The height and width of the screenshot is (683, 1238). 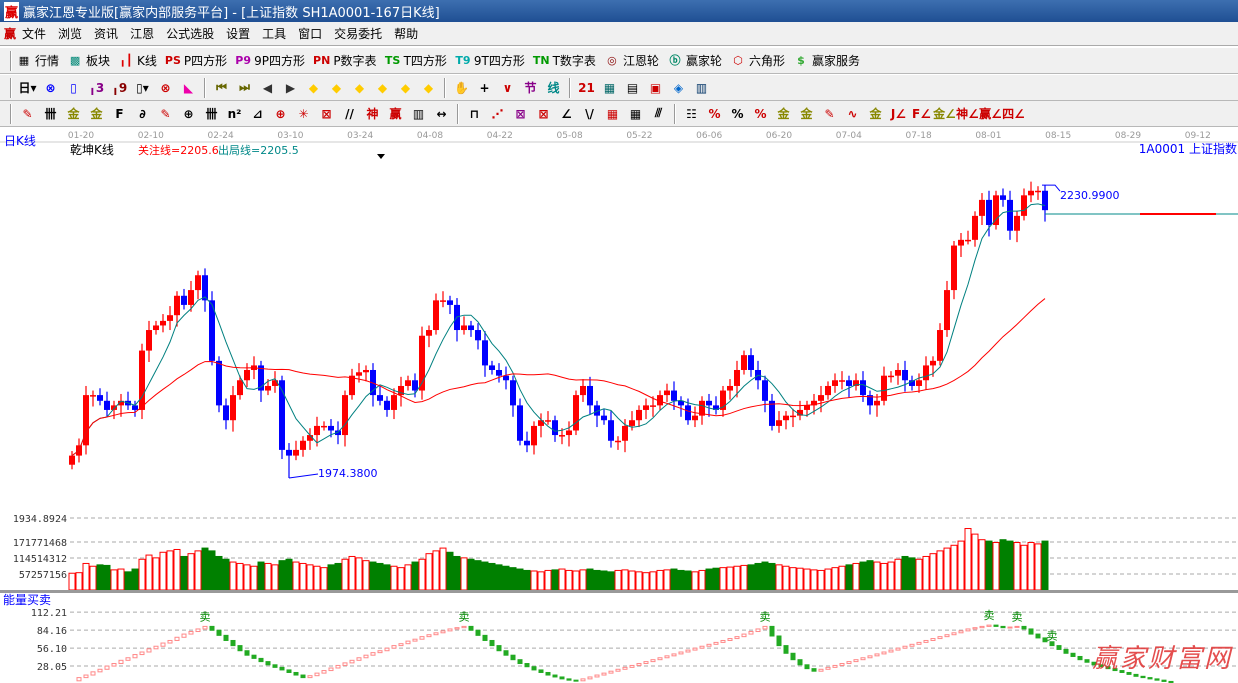 What do you see at coordinates (543, 113) in the screenshot?
I see `square-fan2-icon: ⊠` at bounding box center [543, 113].